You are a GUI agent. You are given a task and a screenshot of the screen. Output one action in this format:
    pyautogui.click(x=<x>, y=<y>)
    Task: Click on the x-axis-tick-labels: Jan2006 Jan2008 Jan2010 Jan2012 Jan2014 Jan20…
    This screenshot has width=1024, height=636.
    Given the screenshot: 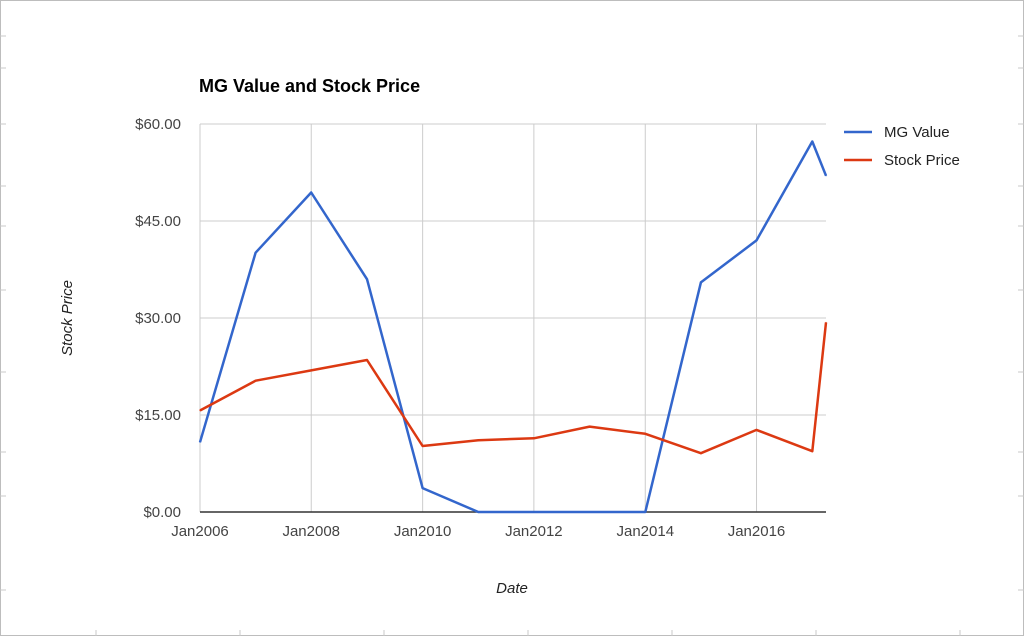 What is the action you would take?
    pyautogui.click(x=478, y=531)
    